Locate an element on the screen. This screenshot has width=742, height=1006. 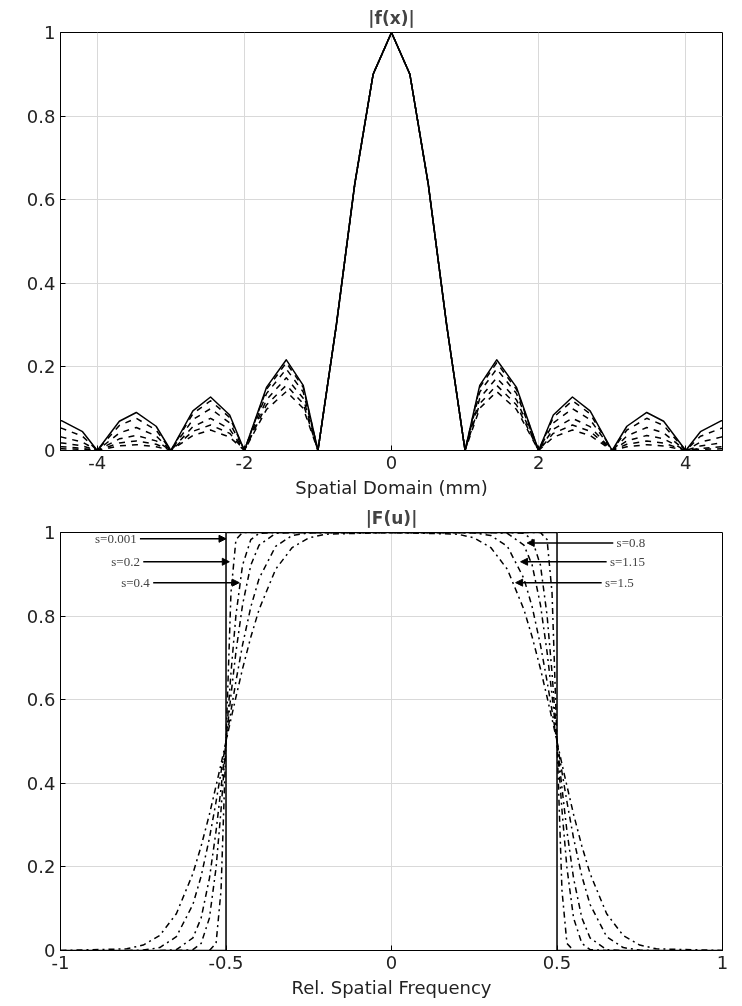
annotation: s=0.8 is located at coordinates (631, 543).